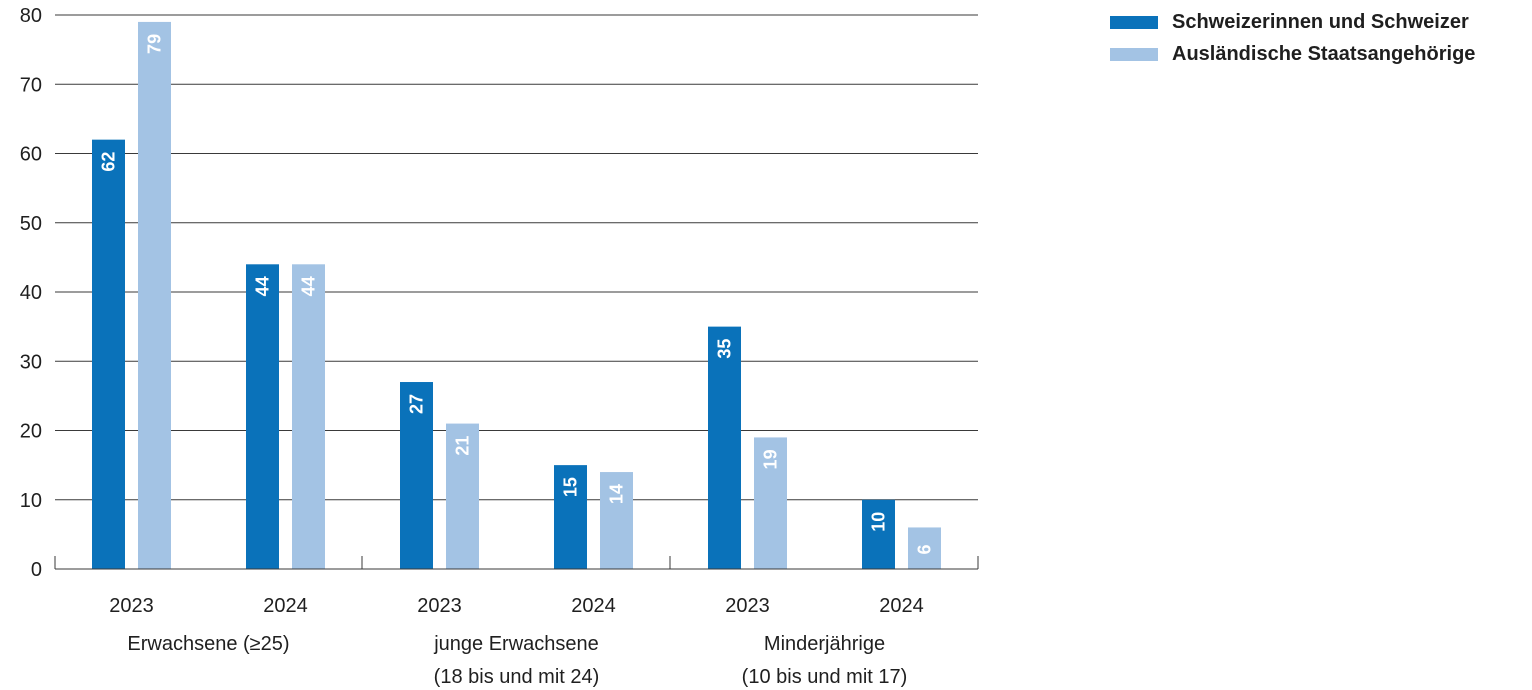 The width and height of the screenshot is (1532, 690). Describe the element at coordinates (1324, 53) in the screenshot. I see `legend-label-foreign: Ausländische Staatsangehörige` at that location.